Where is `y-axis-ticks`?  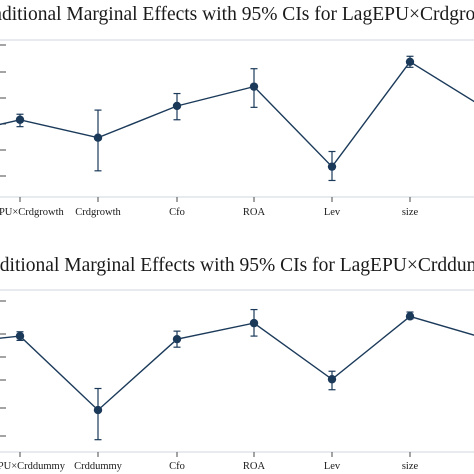 y-axis-ticks is located at coordinates (3, 368).